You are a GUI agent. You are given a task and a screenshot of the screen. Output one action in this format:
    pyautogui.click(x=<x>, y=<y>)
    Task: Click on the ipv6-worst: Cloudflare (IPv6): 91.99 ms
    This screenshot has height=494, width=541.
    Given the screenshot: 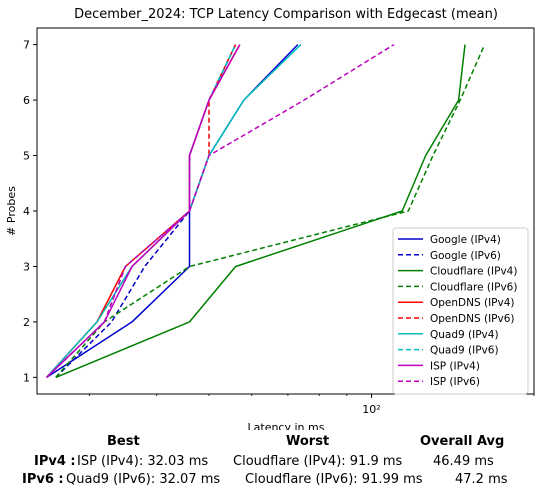 What is the action you would take?
    pyautogui.click(x=334, y=479)
    